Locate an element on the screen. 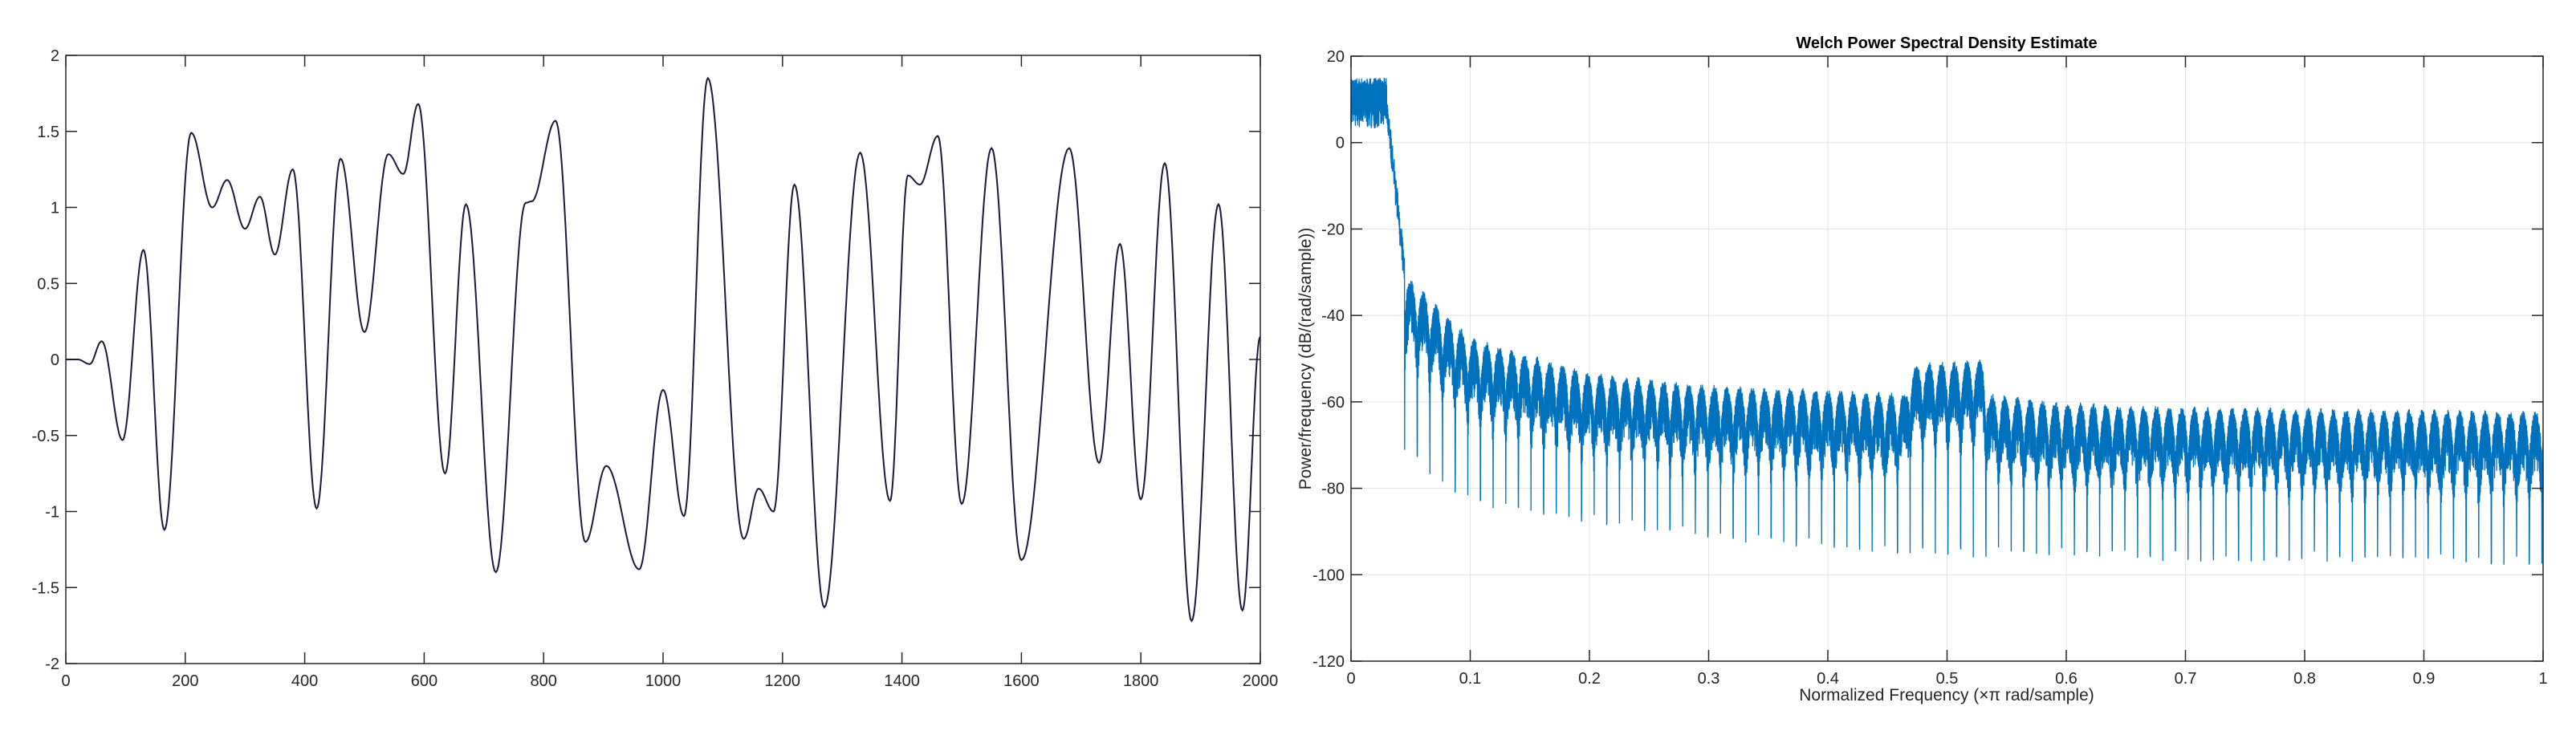 Image resolution: width=2576 pixels, height=747 pixels. x-tick-label: 400 is located at coordinates (304, 681).